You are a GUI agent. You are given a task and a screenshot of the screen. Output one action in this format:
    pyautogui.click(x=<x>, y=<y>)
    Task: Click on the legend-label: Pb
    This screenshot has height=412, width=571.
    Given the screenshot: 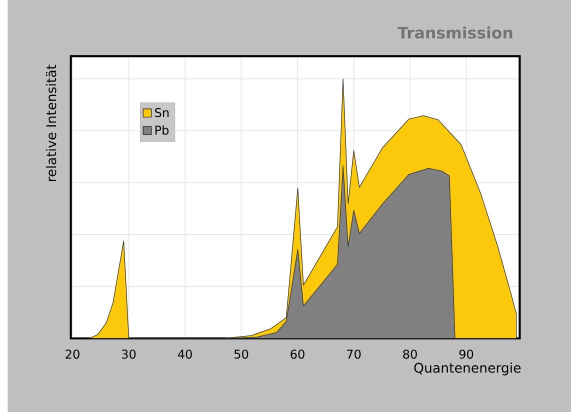 What is the action you would take?
    pyautogui.click(x=162, y=130)
    